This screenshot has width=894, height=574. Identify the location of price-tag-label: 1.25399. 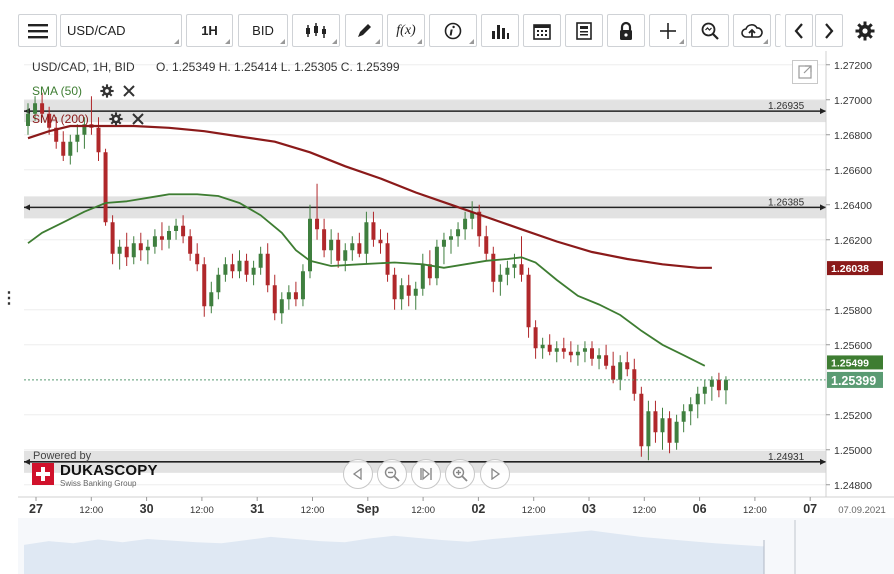
(853, 381).